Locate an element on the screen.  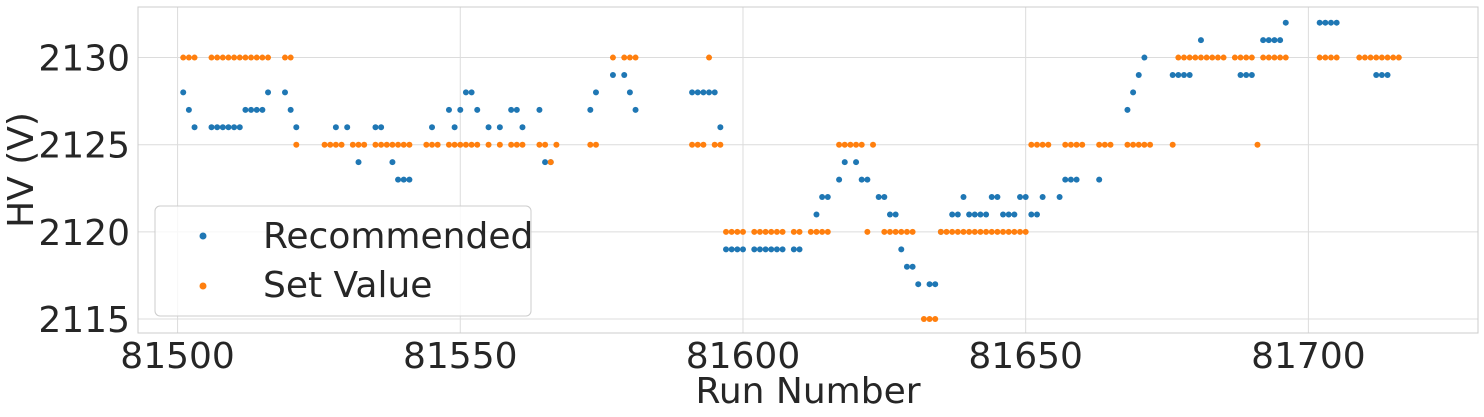
y-tick-label: 2120 is located at coordinates (84, 233).